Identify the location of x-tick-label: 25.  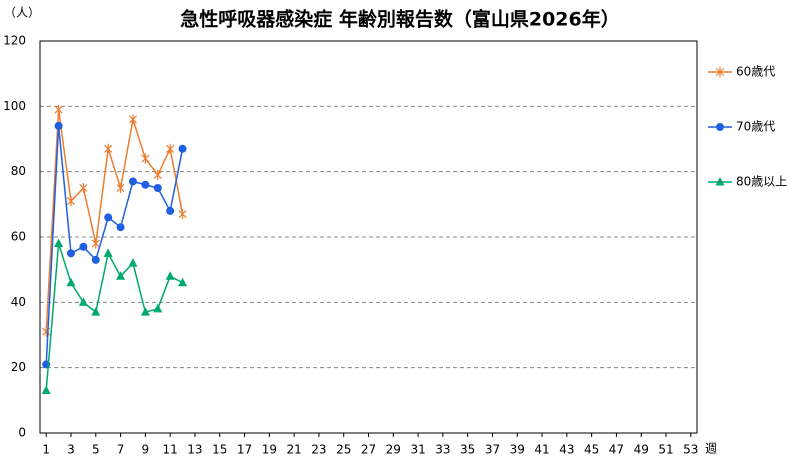
(343, 450).